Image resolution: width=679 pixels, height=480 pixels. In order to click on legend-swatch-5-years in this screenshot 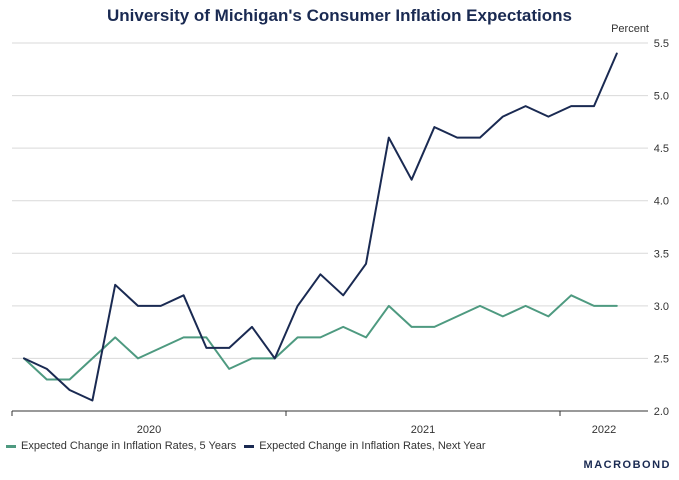, I will do `click(11, 446)`.